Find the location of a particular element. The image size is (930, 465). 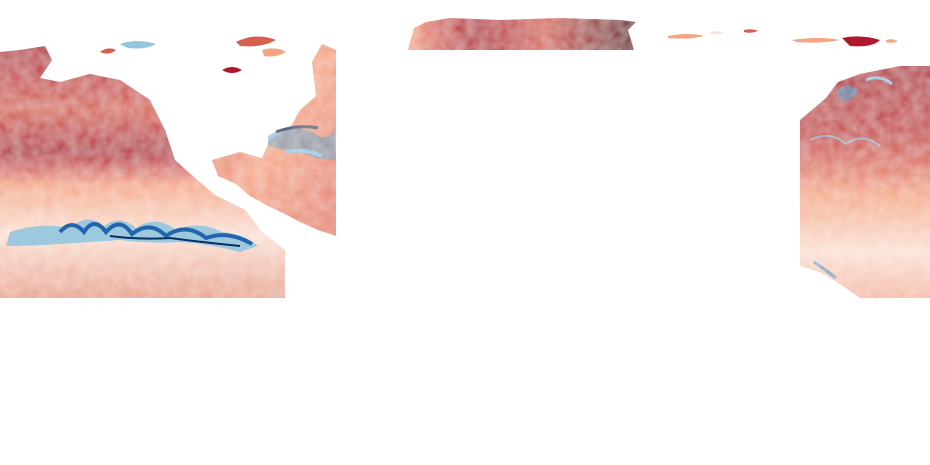

arctic-fragments is located at coordinates (783, 38).